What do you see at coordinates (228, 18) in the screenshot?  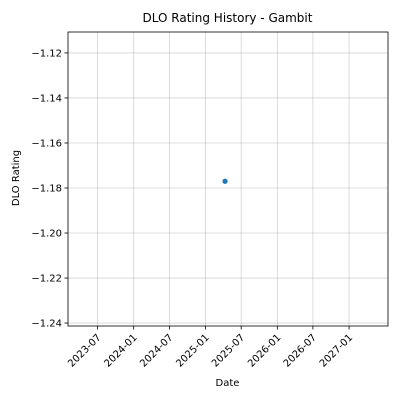 I see `chart-title: DLO Rating History - Gambit` at bounding box center [228, 18].